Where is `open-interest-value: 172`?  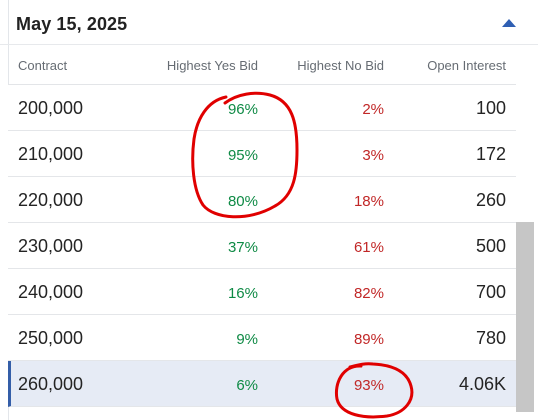
open-interest-value: 172 is located at coordinates (490, 154).